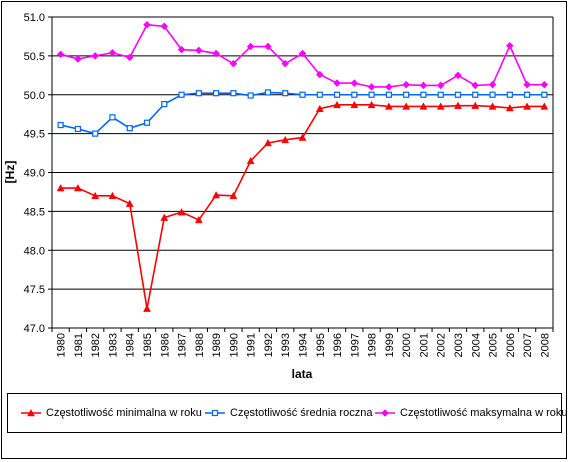 The width and height of the screenshot is (570, 462). Describe the element at coordinates (34, 212) in the screenshot. I see `y-tick-label: 48.5` at that location.